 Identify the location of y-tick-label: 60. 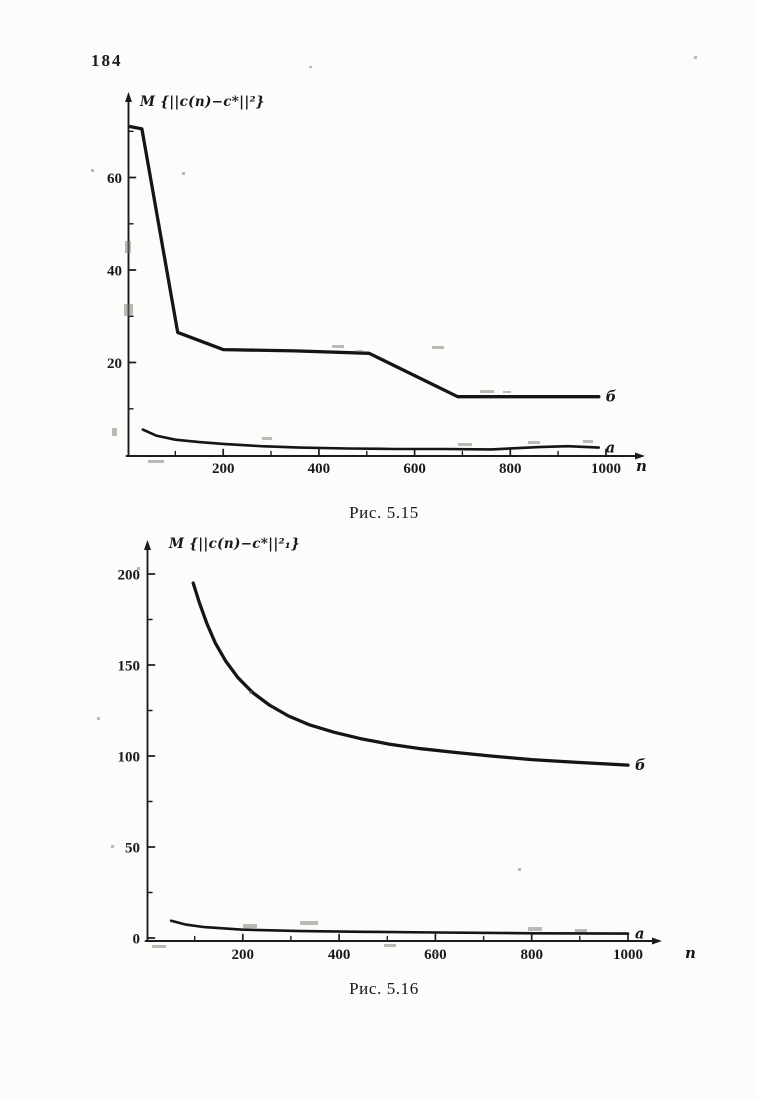
(114, 179).